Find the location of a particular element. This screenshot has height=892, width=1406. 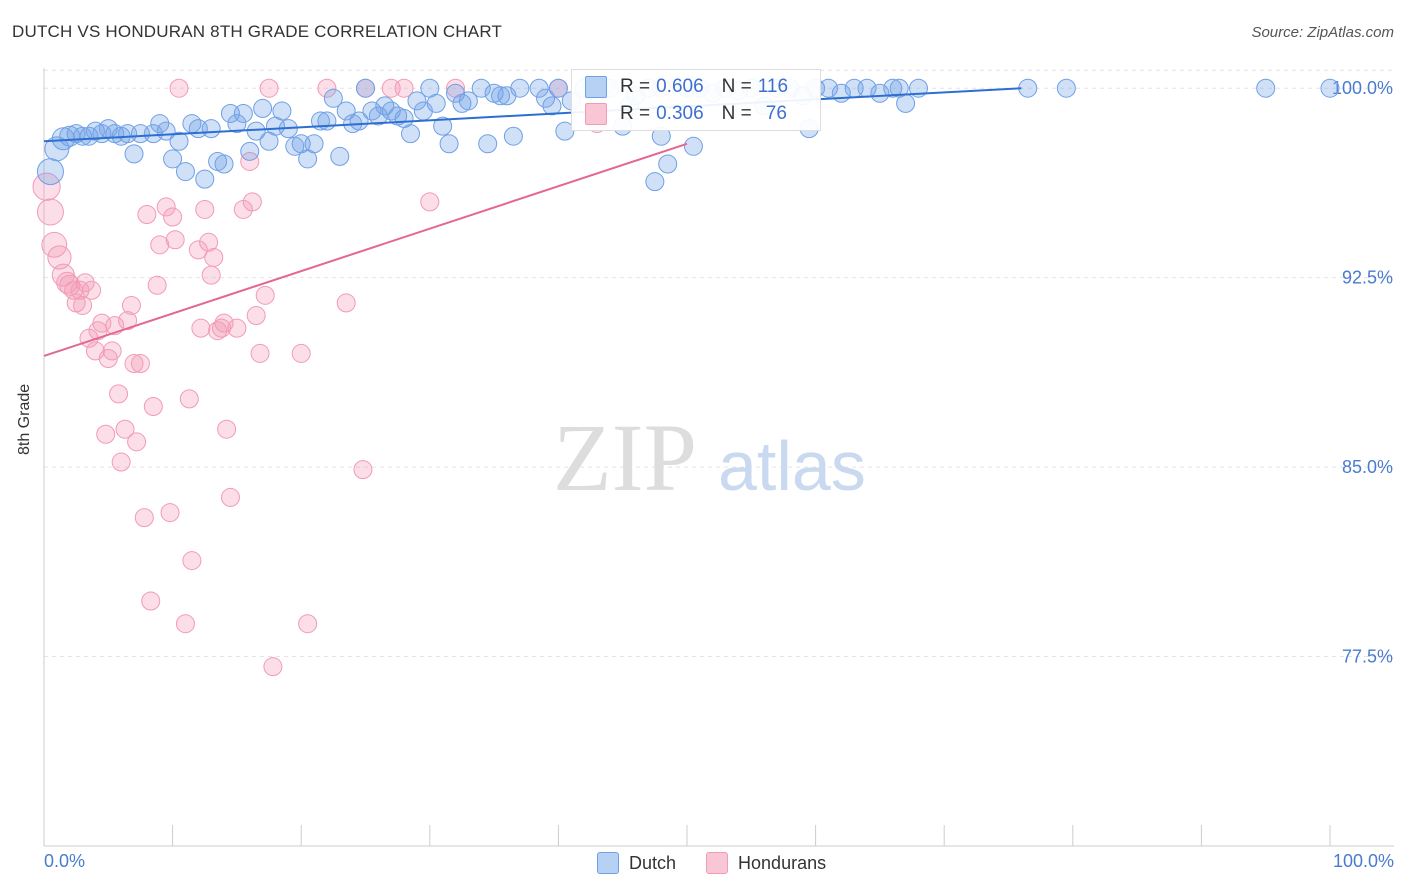

legend: Dutch Hondurans is located at coordinates (726, 863).